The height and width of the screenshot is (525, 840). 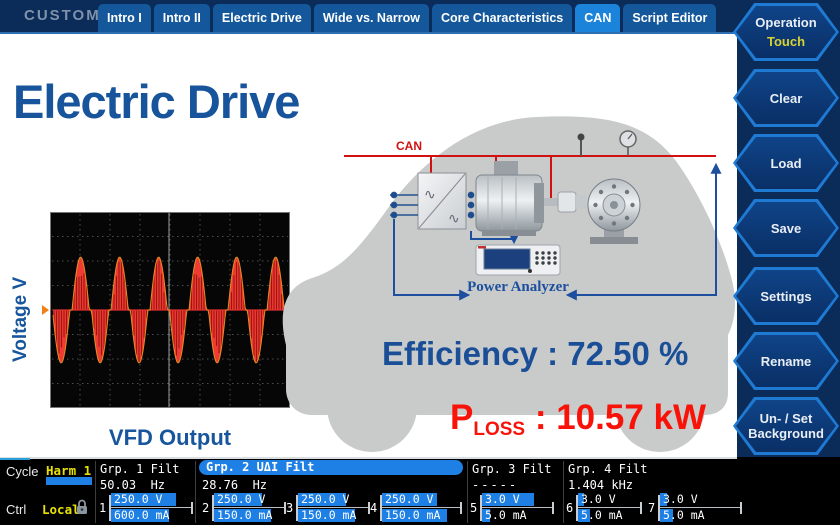 I want to click on button-face-save: Save, so click(x=786, y=228).